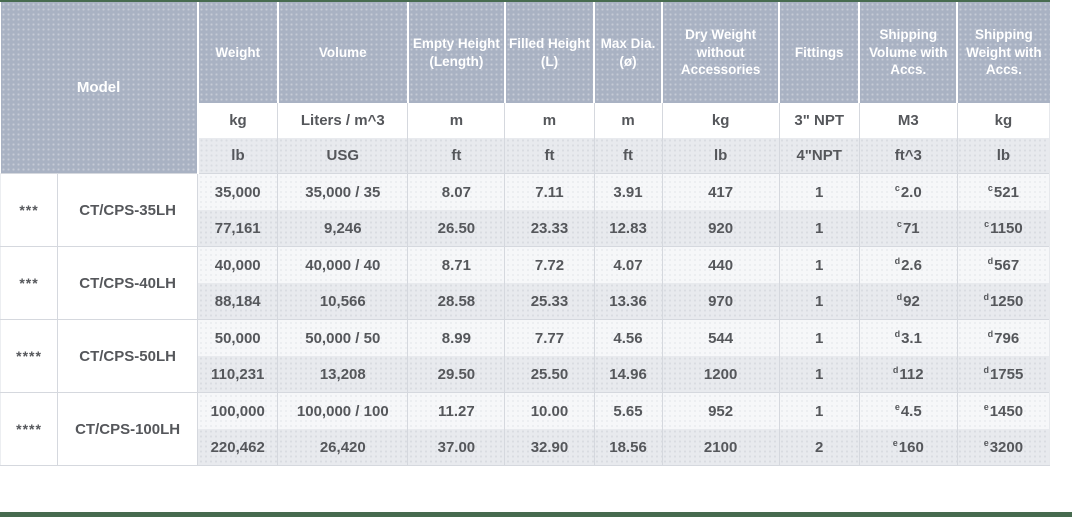 This screenshot has height=519, width=1074. What do you see at coordinates (342, 374) in the screenshot?
I see `cell-volume: 13,208` at bounding box center [342, 374].